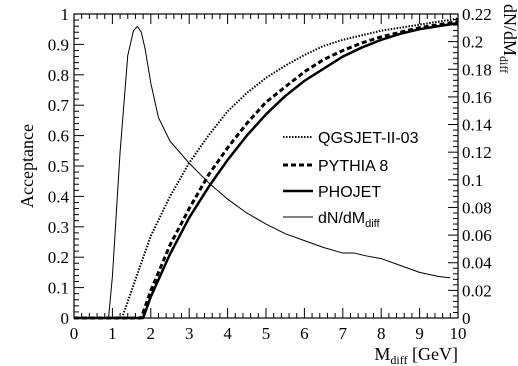  Describe the element at coordinates (58, 136) in the screenshot. I see `y-tick-label: 0.6` at that location.